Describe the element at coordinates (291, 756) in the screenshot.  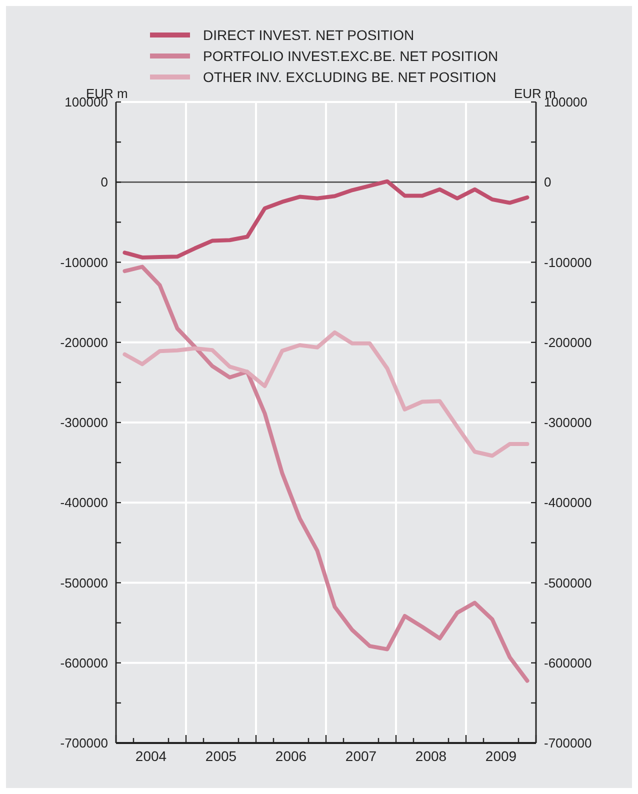
I see `x-tick-label: 2006` at that location.